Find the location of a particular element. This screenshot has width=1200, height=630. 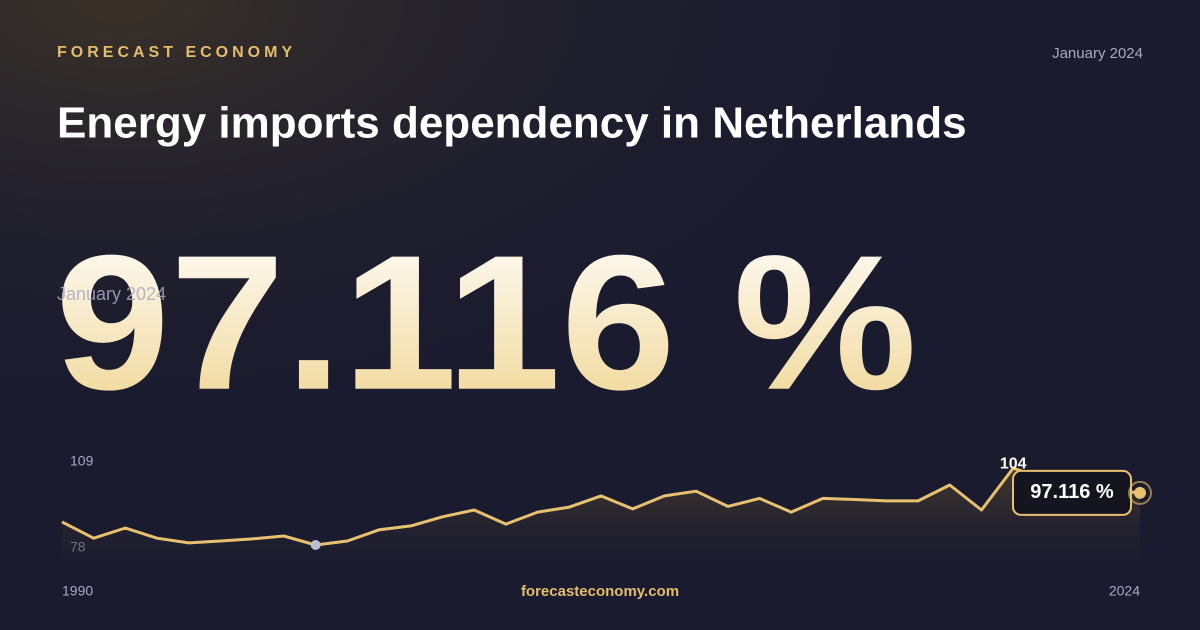

min-point is located at coordinates (315, 545).